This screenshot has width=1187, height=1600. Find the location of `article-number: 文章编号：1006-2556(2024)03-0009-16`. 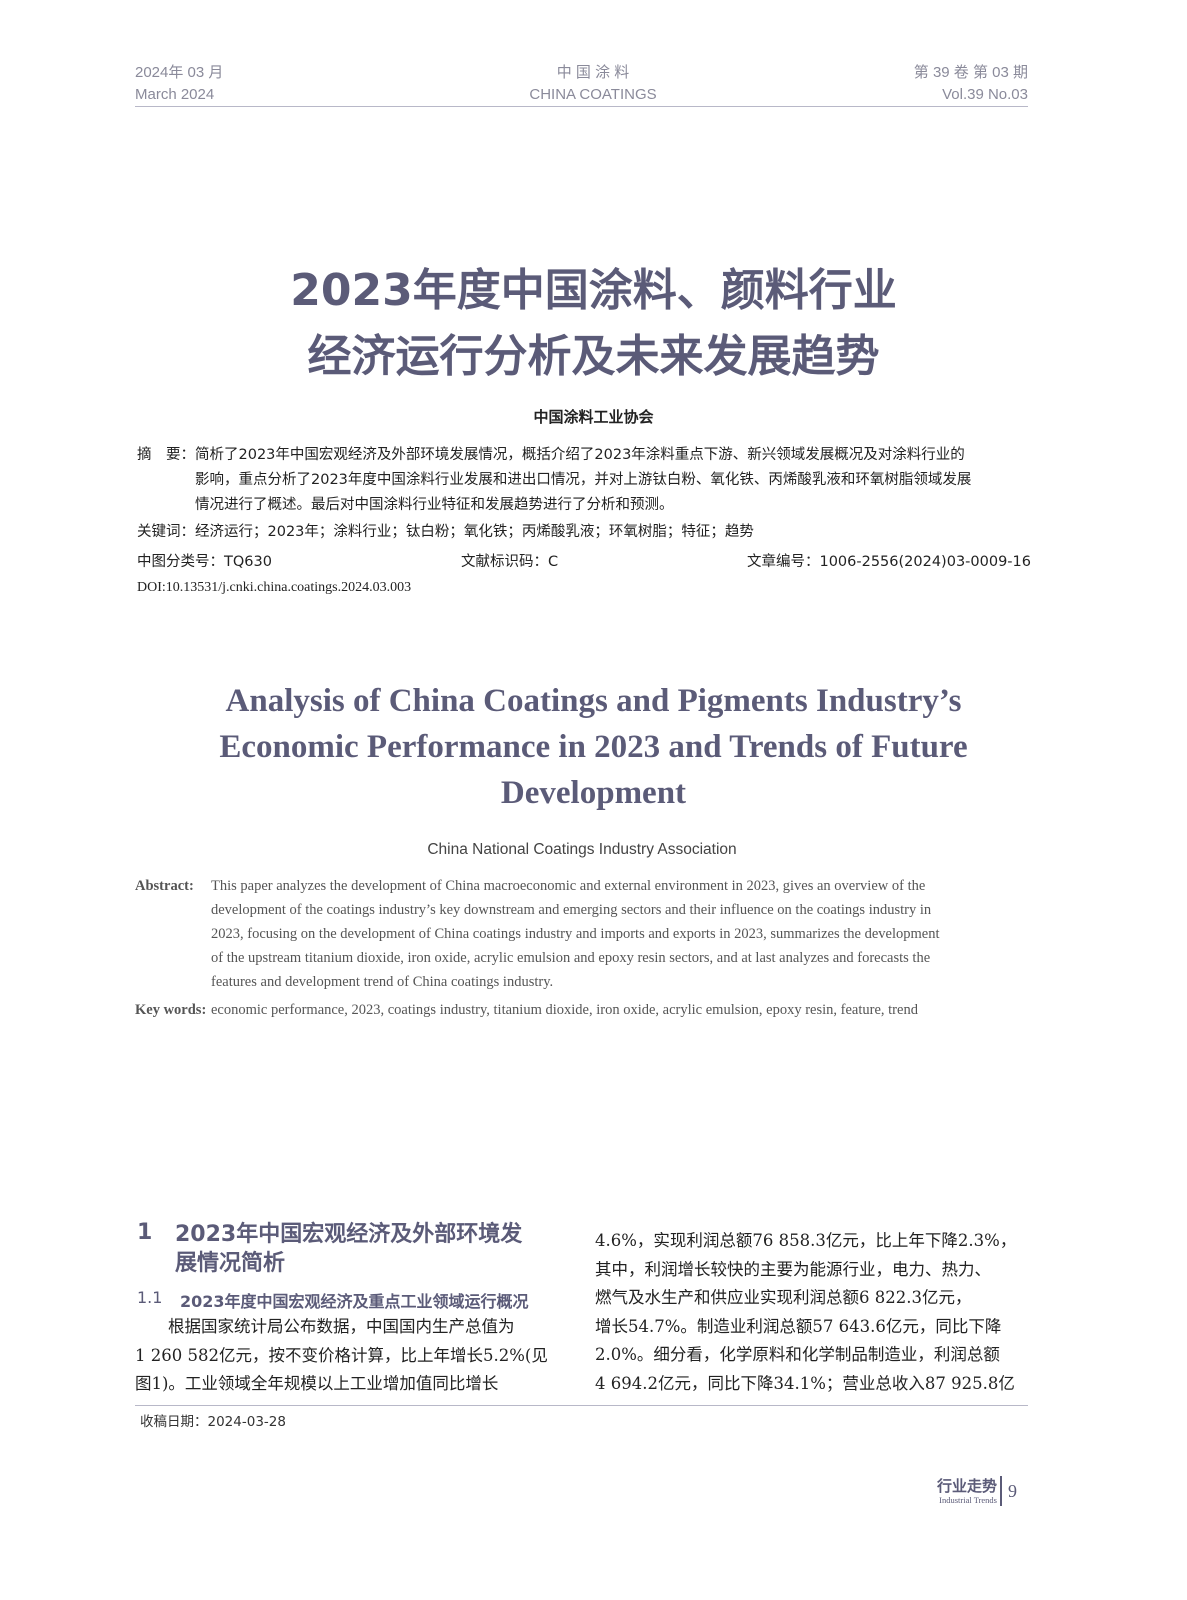

article-number: 文章编号：1006-2556(2024)03-0009-16 is located at coordinates (888, 562).